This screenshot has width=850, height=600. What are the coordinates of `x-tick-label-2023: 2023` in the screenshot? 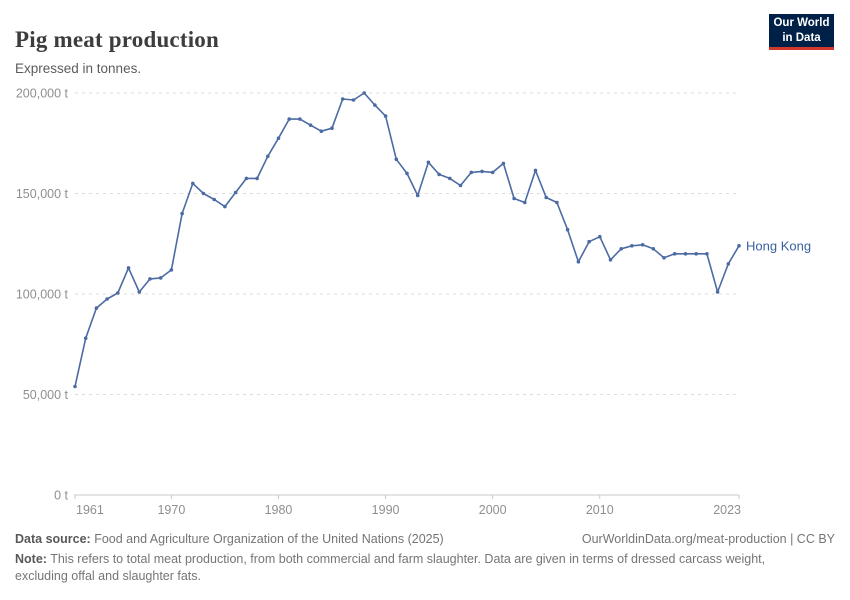 It's located at (727, 510).